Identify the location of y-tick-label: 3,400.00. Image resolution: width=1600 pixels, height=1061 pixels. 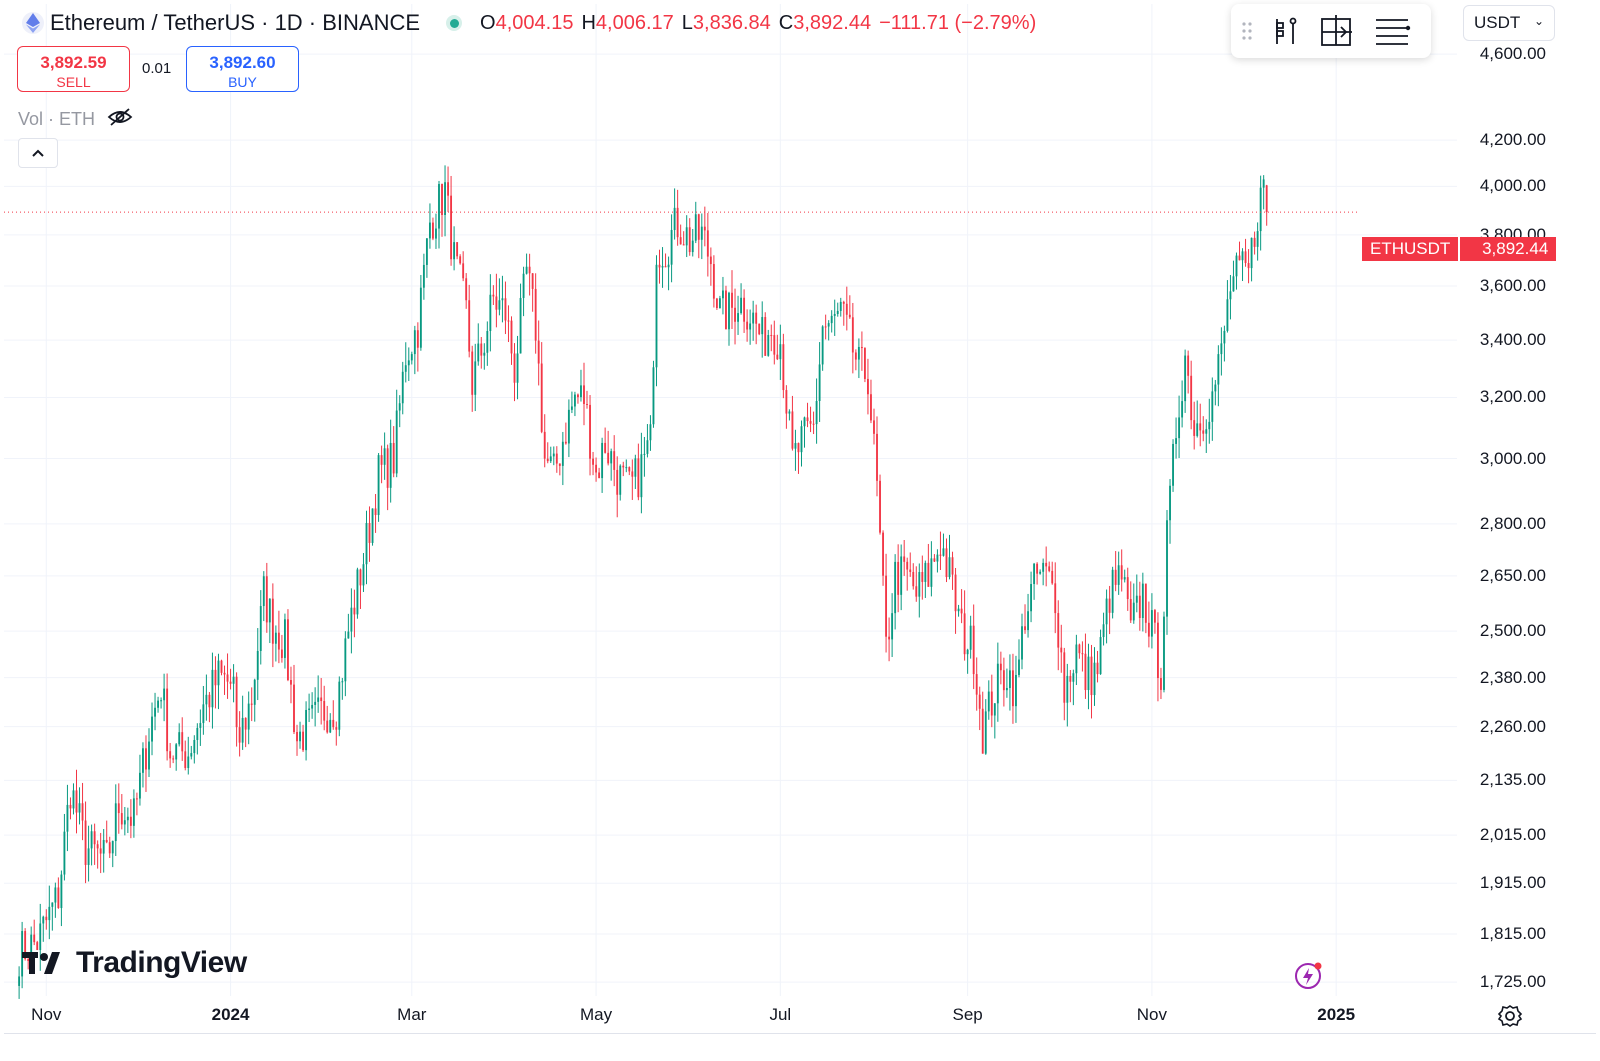
(1512, 340).